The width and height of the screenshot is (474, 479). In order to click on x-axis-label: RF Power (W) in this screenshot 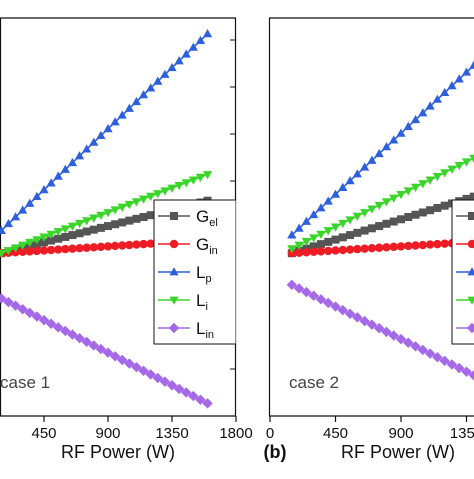, I will do `click(398, 452)`.